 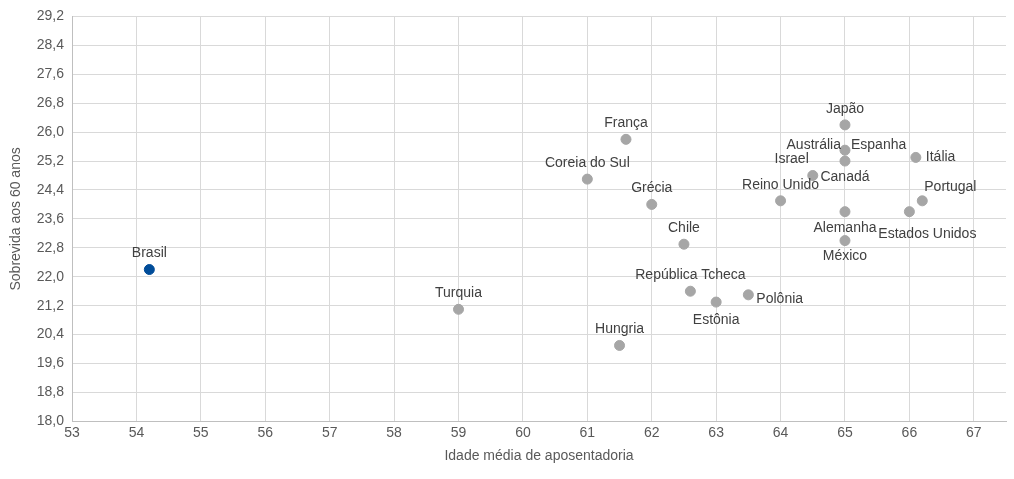 What do you see at coordinates (716, 318) in the screenshot?
I see `annotation: Estônia` at bounding box center [716, 318].